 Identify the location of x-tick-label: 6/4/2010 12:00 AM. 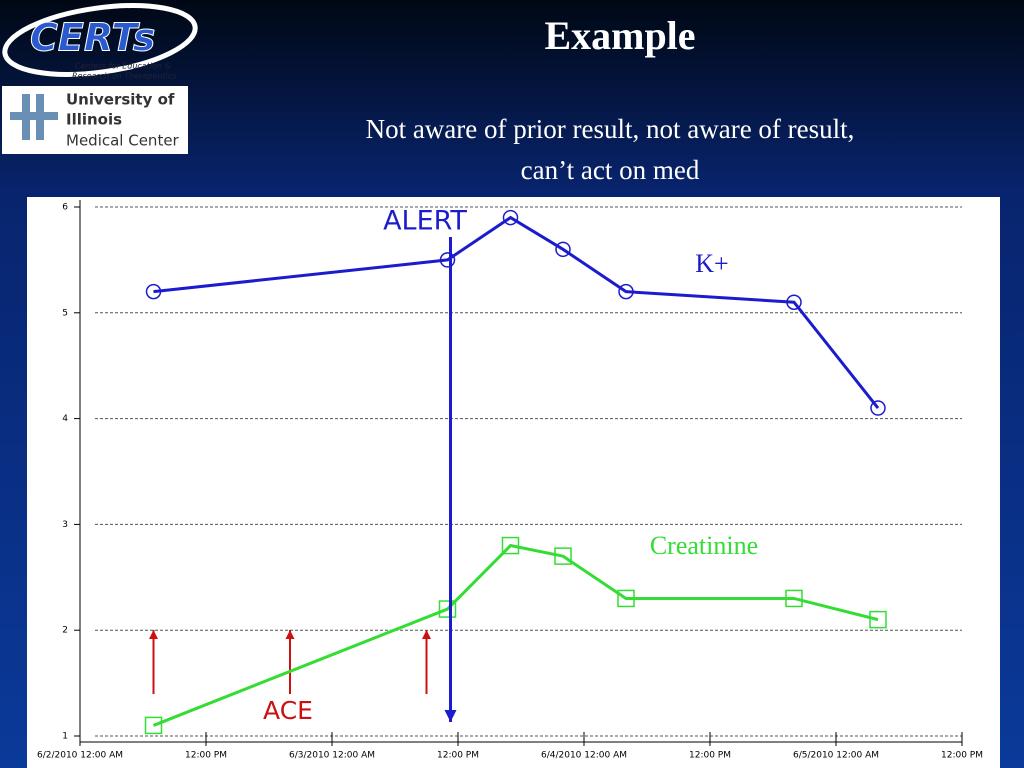
(584, 756).